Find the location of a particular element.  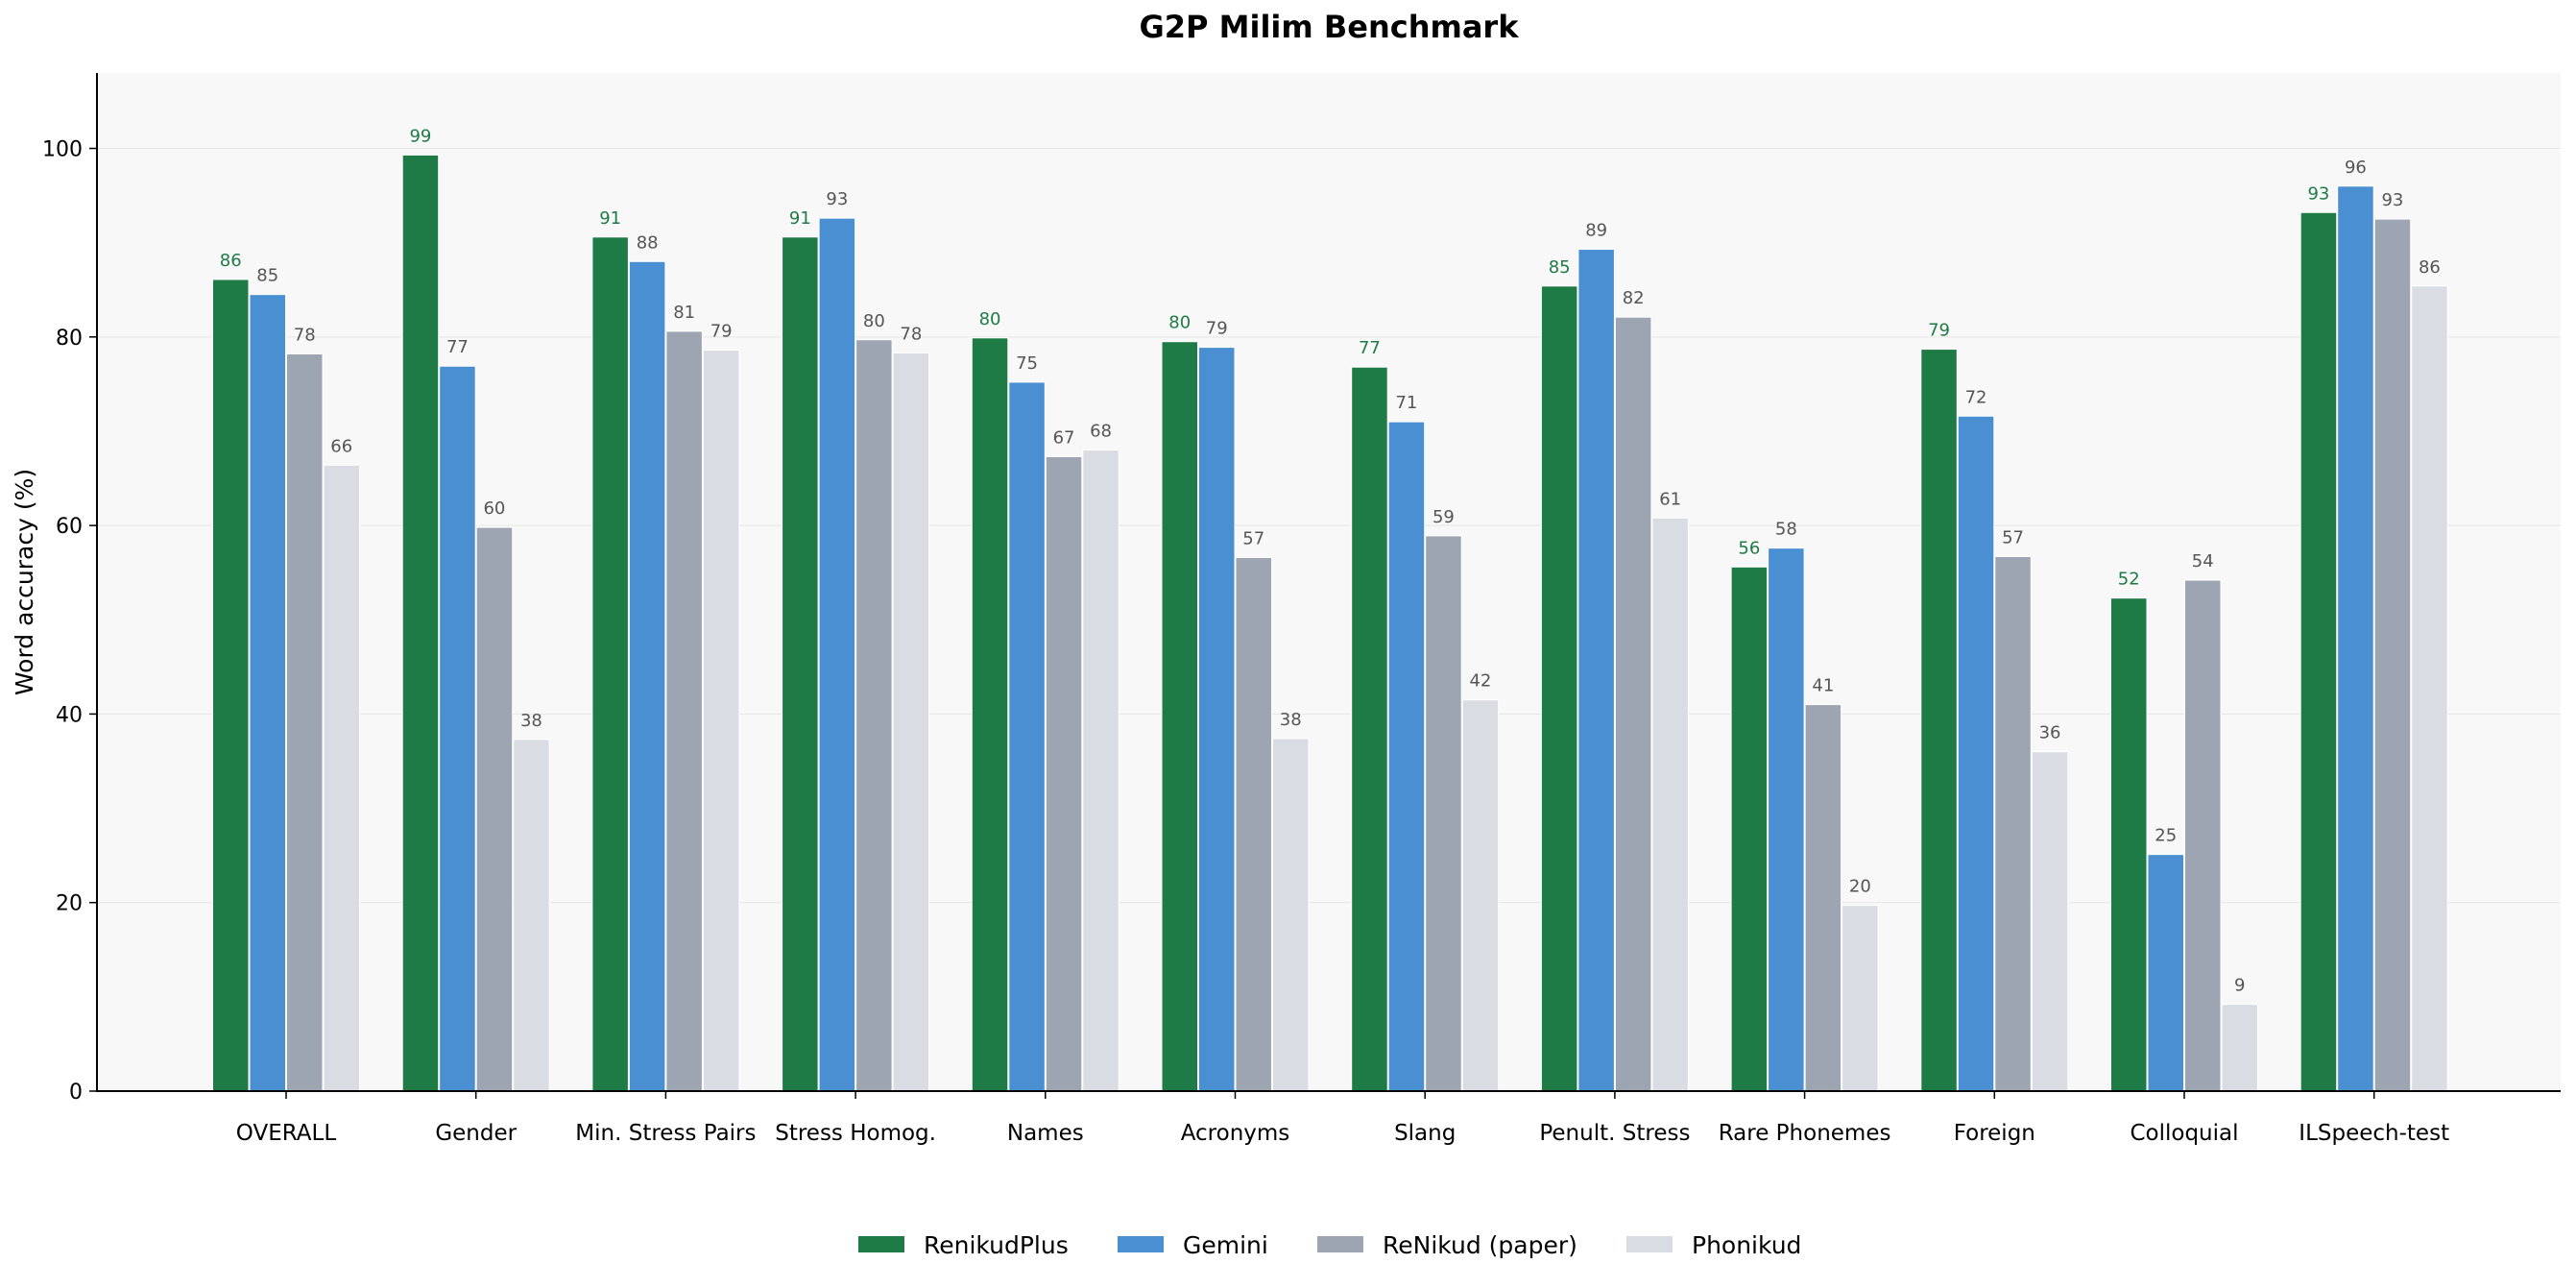

data-label: 66 is located at coordinates (341, 446).